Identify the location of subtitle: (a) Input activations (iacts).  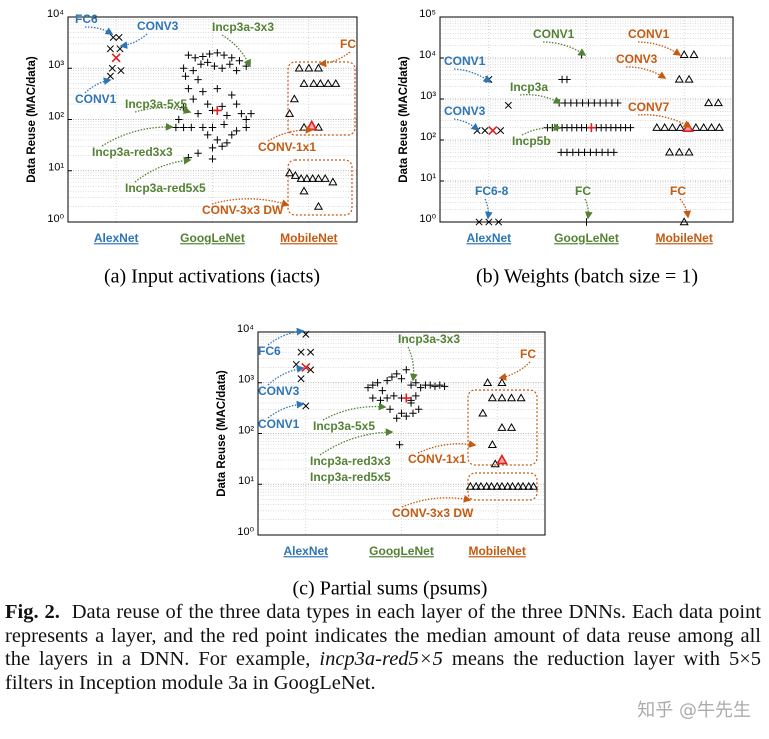
(212, 277).